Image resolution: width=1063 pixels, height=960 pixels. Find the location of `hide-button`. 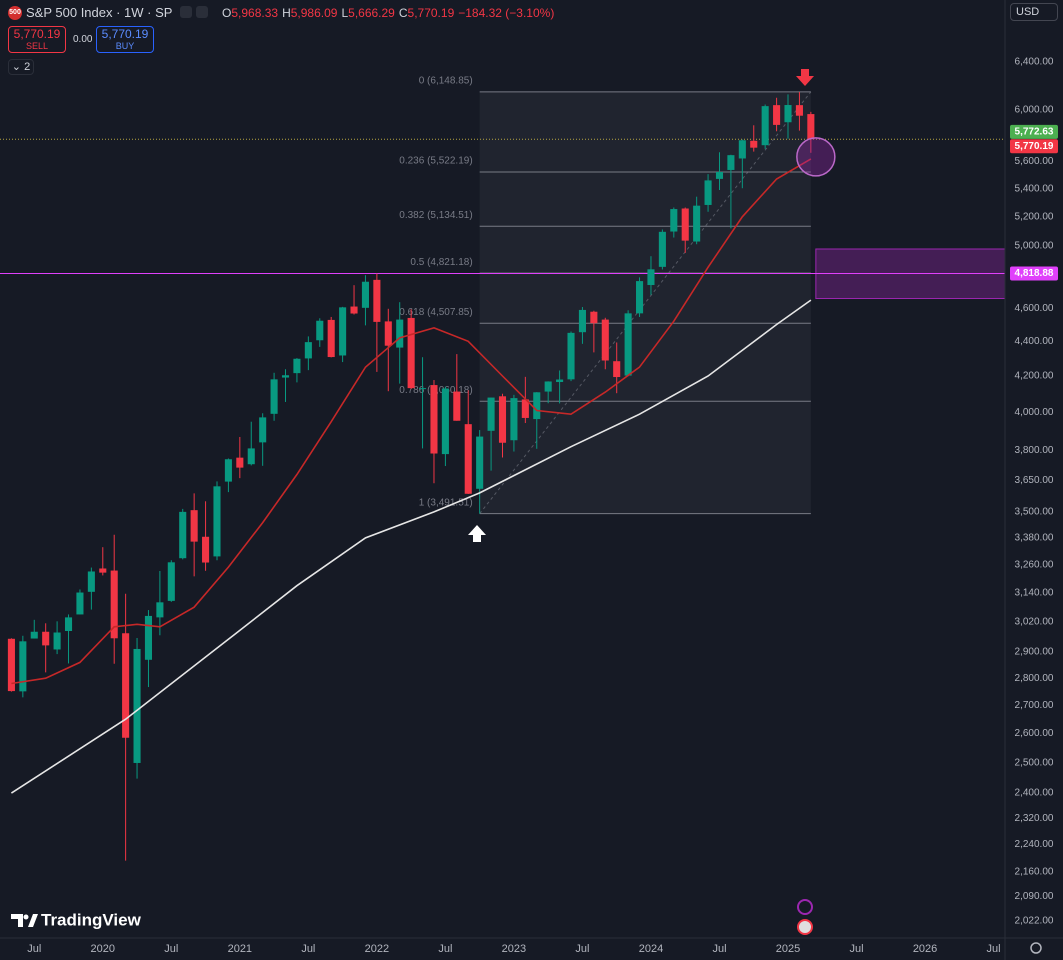

hide-button is located at coordinates (186, 12).